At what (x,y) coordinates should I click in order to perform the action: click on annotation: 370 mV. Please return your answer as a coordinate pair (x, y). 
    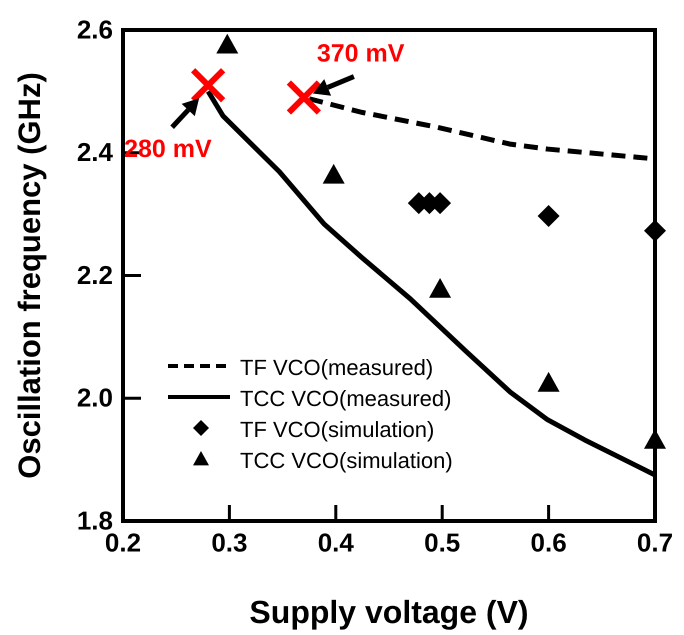
    Looking at the image, I should click on (360, 54).